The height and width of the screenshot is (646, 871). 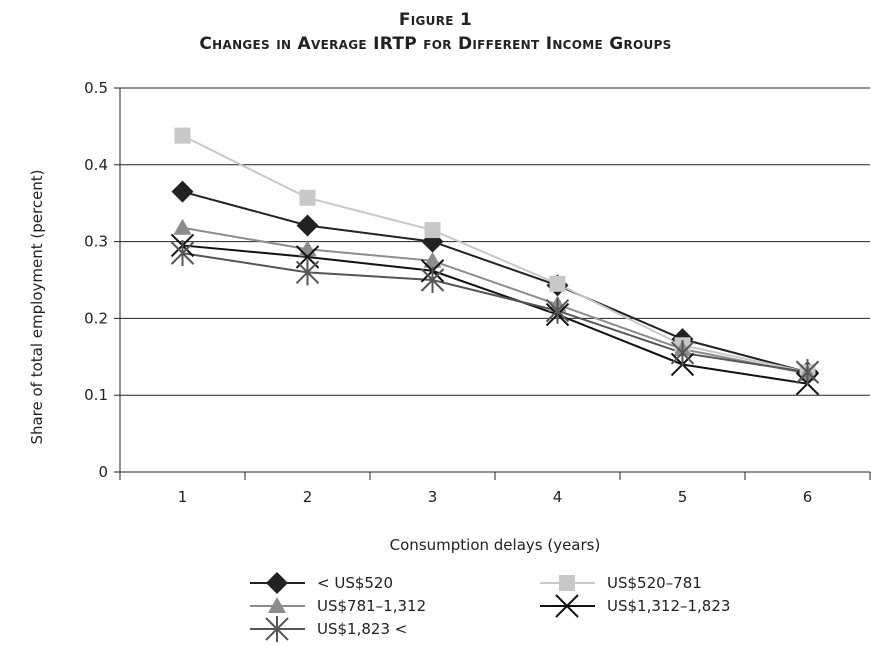 I want to click on y-tick-label: 0, so click(x=103, y=472).